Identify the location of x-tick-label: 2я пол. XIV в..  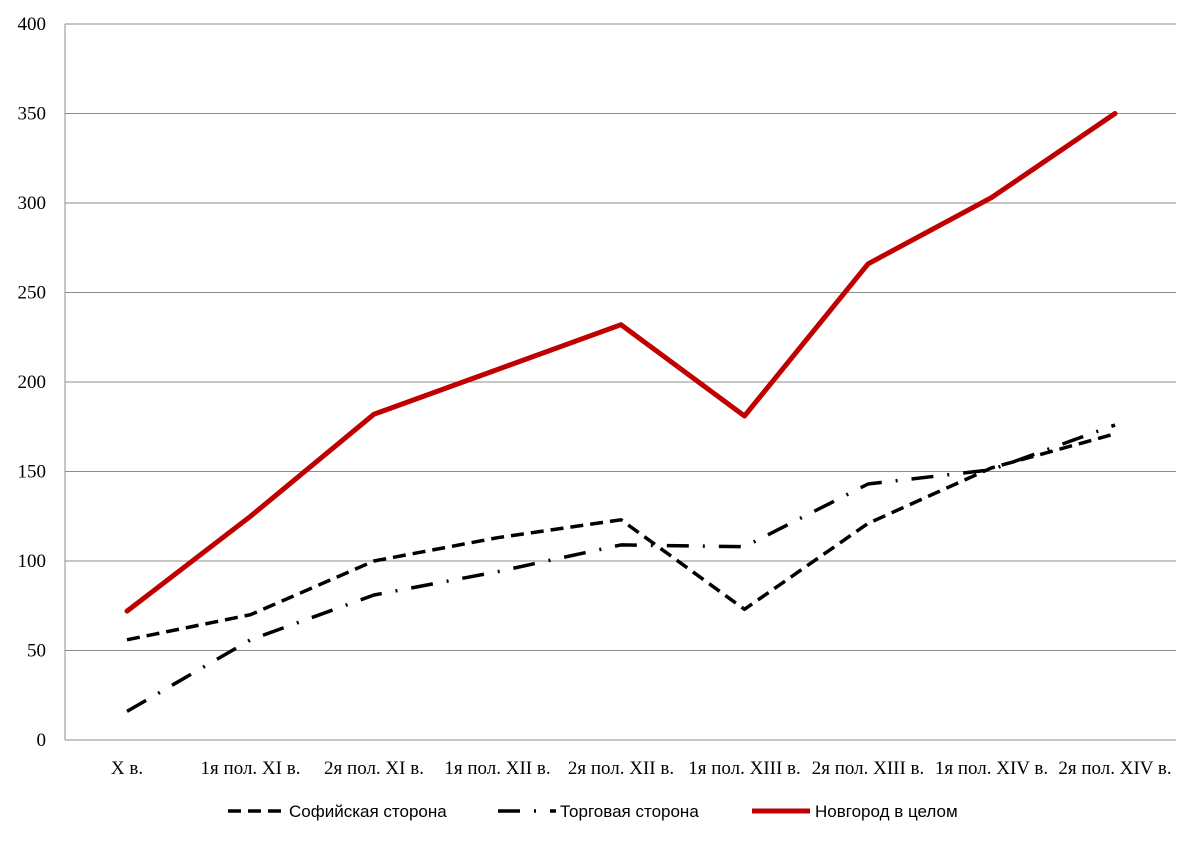
(1114, 768).